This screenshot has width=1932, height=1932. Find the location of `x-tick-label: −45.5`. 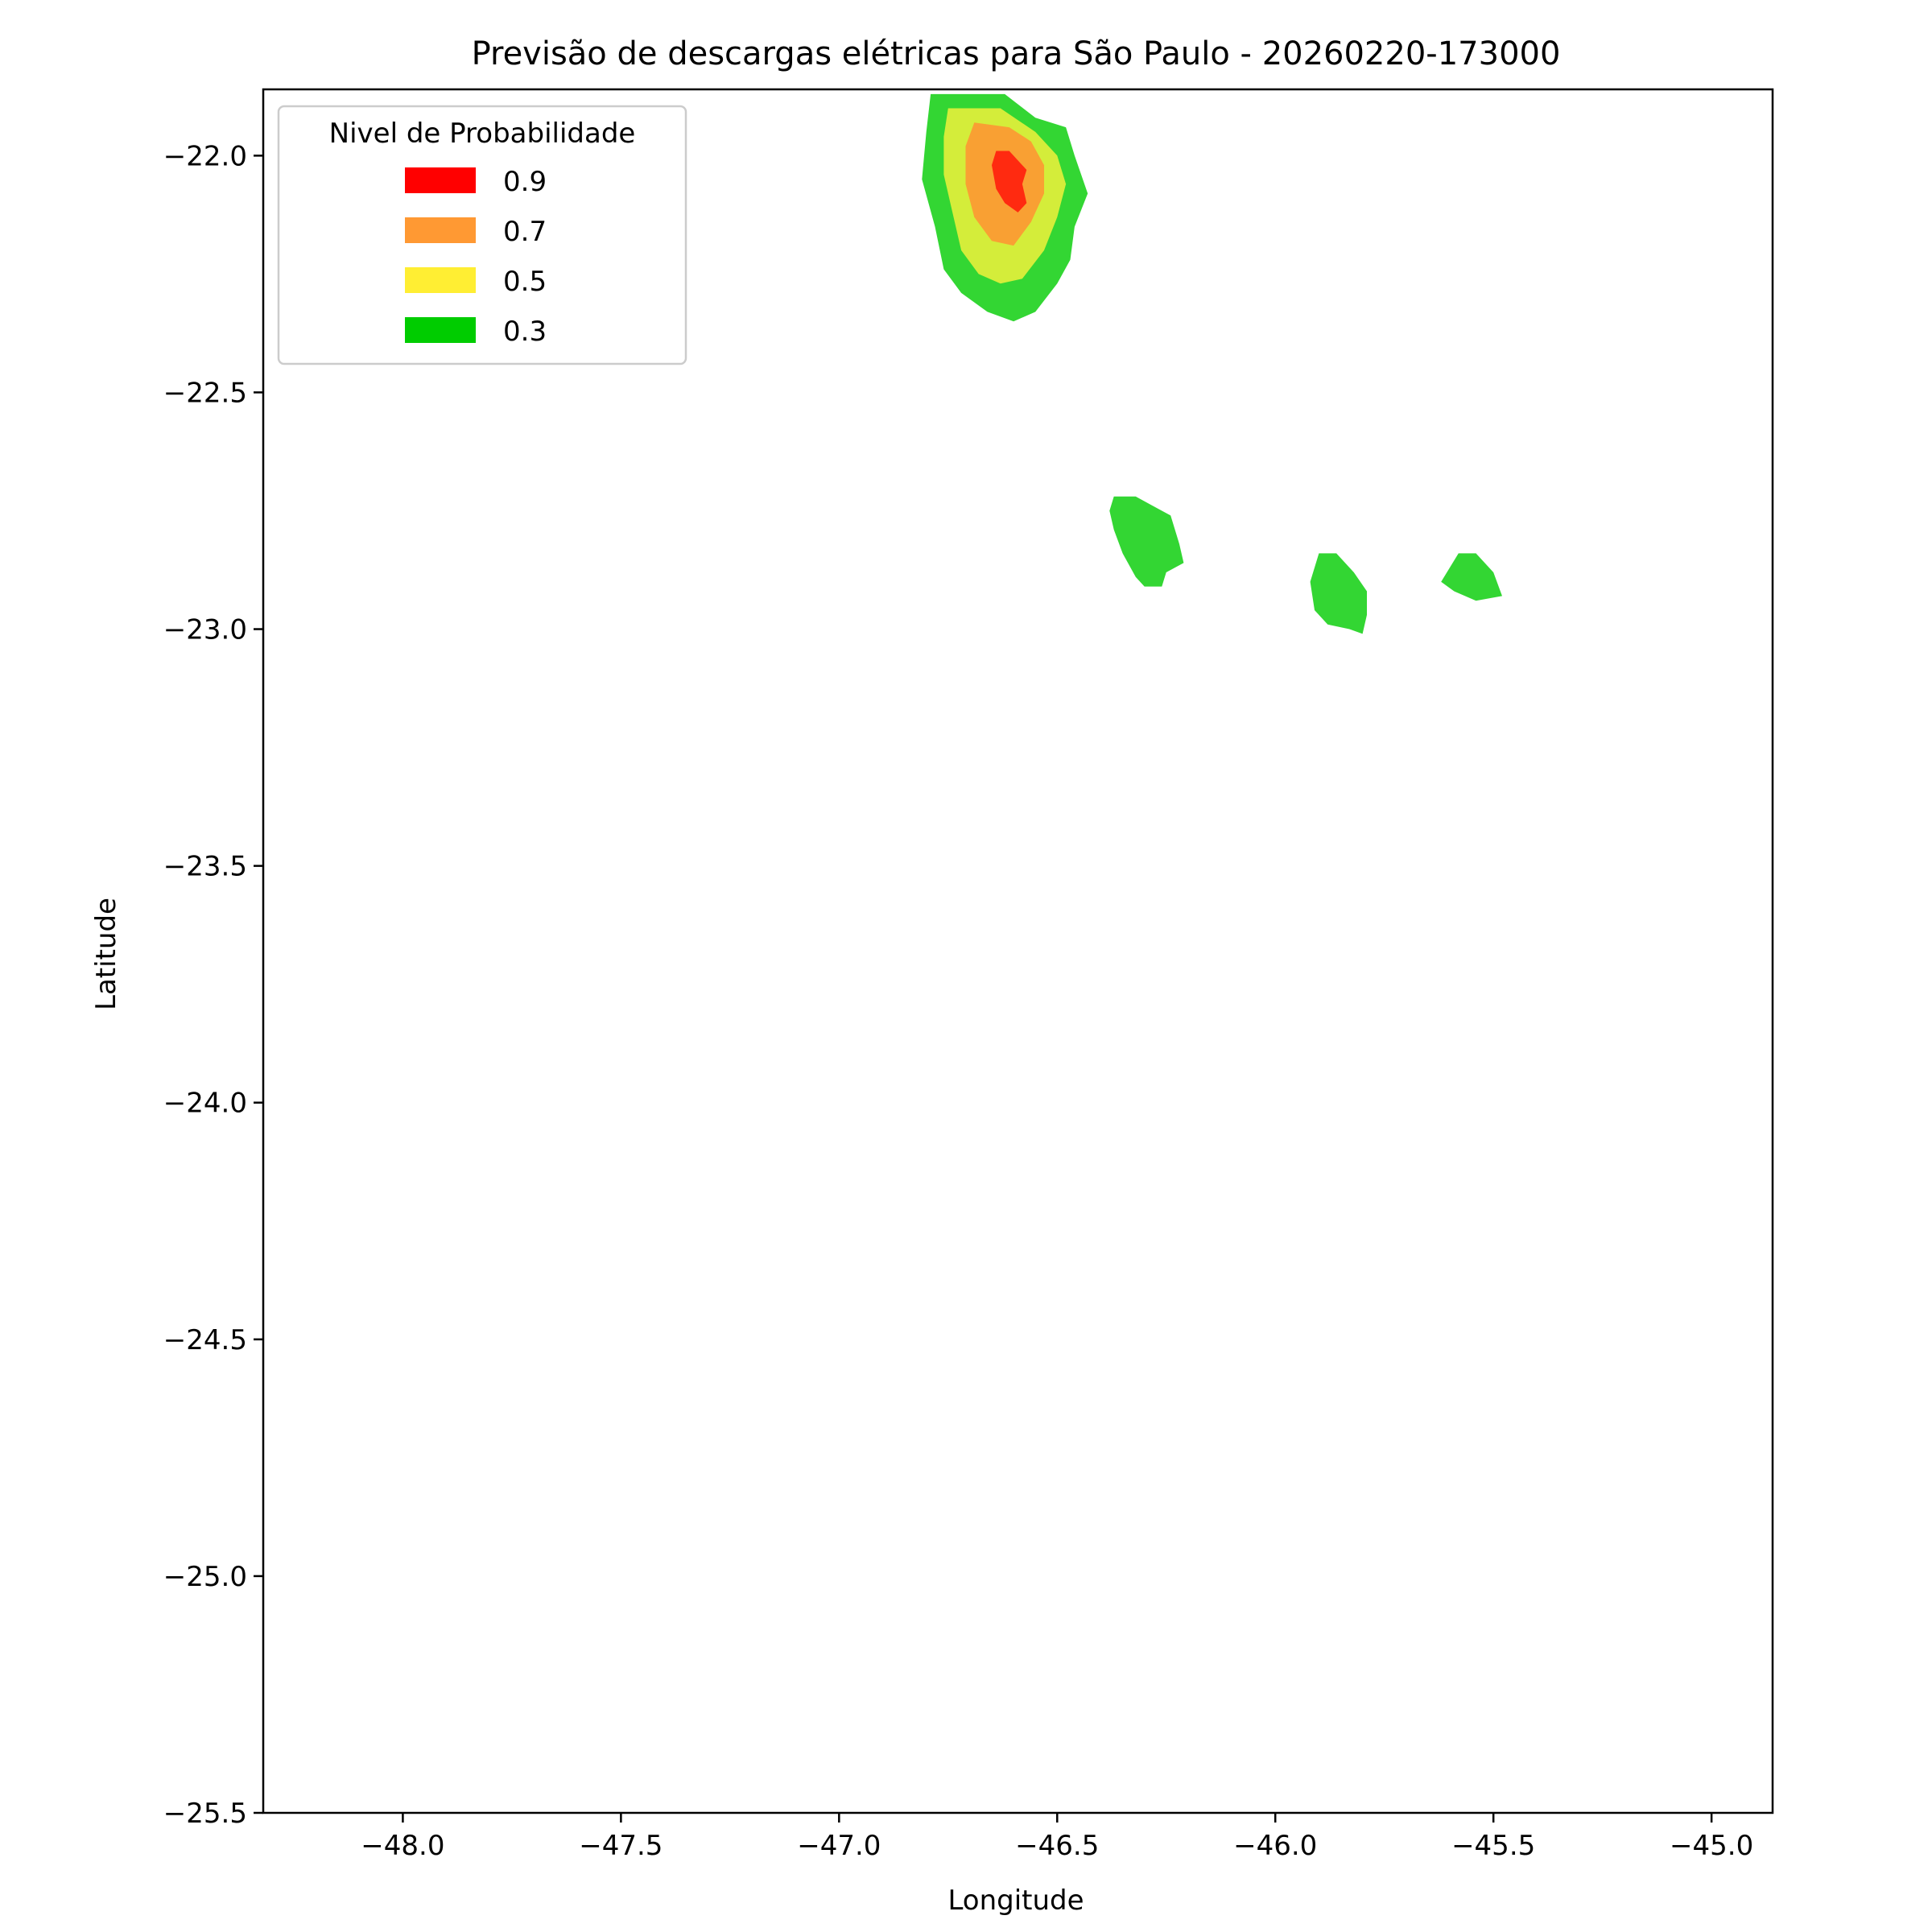

x-tick-label: −45.5 is located at coordinates (1493, 1846).